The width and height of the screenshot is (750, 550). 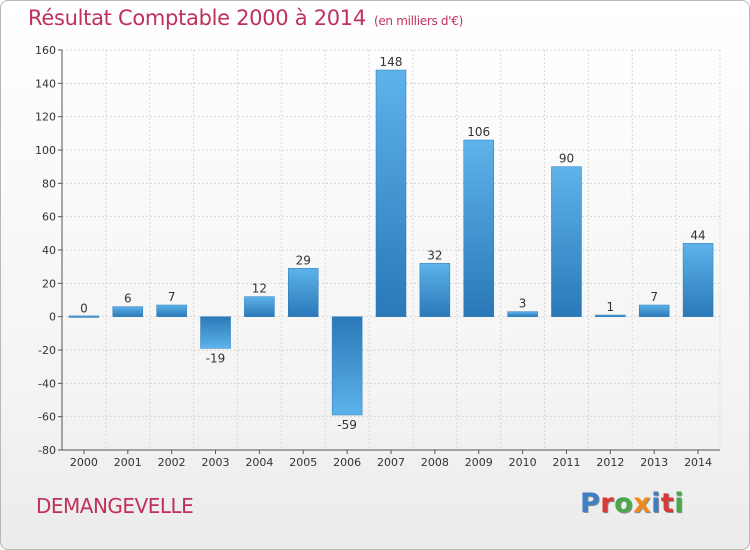 I want to click on data-label: 6, so click(x=128, y=299).